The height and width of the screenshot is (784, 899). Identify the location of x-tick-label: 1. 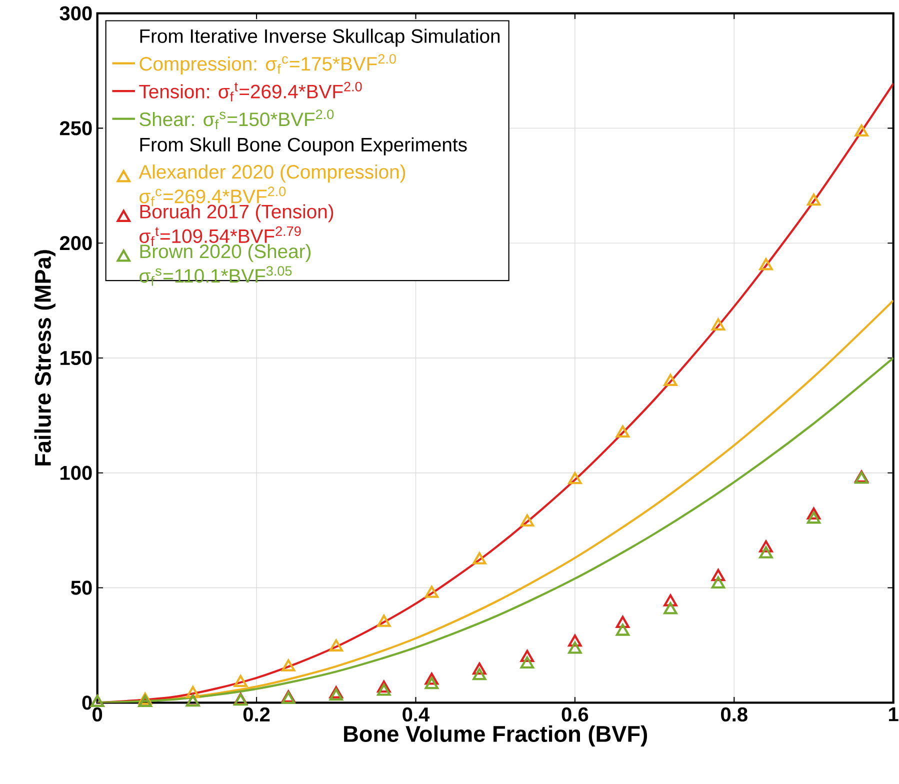
(893, 714).